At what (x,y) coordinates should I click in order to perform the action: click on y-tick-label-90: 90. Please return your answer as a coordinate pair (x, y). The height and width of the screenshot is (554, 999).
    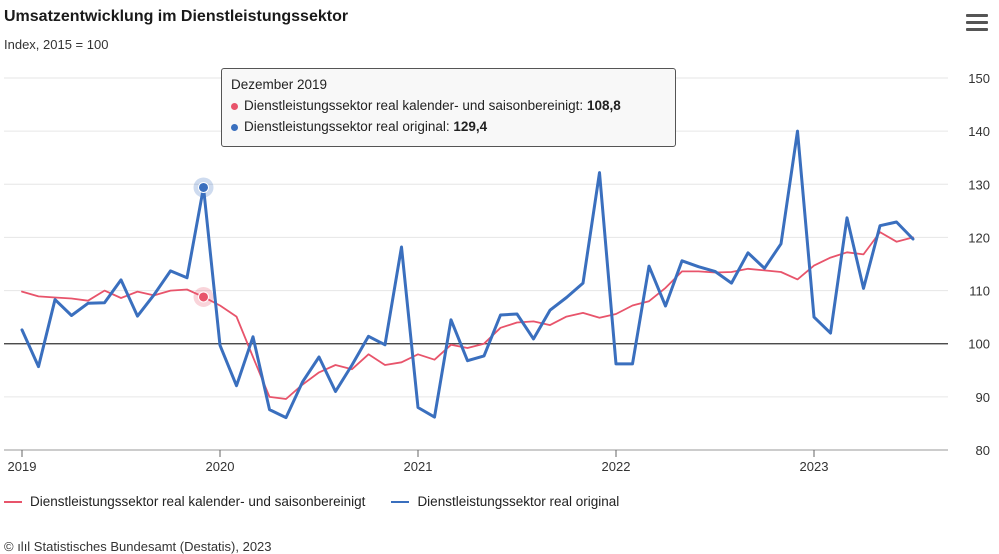
    Looking at the image, I should click on (983, 397).